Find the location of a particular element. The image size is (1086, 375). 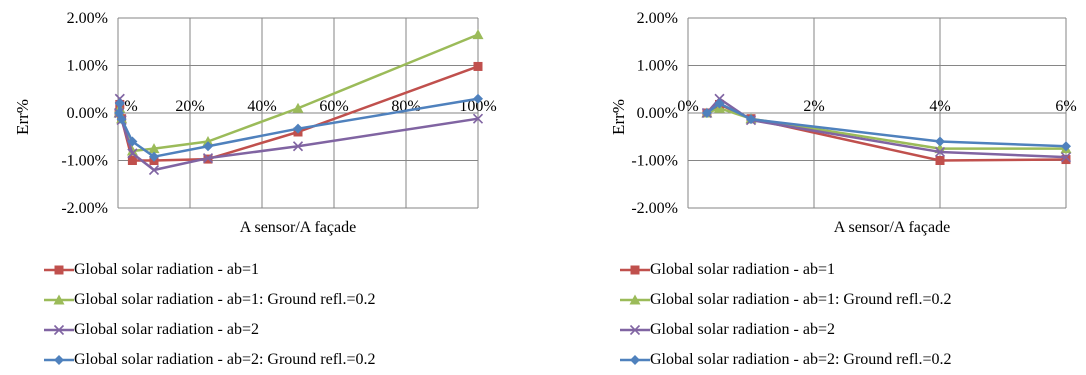

x-axis-title-right: A sensor/A façade is located at coordinates (892, 227).